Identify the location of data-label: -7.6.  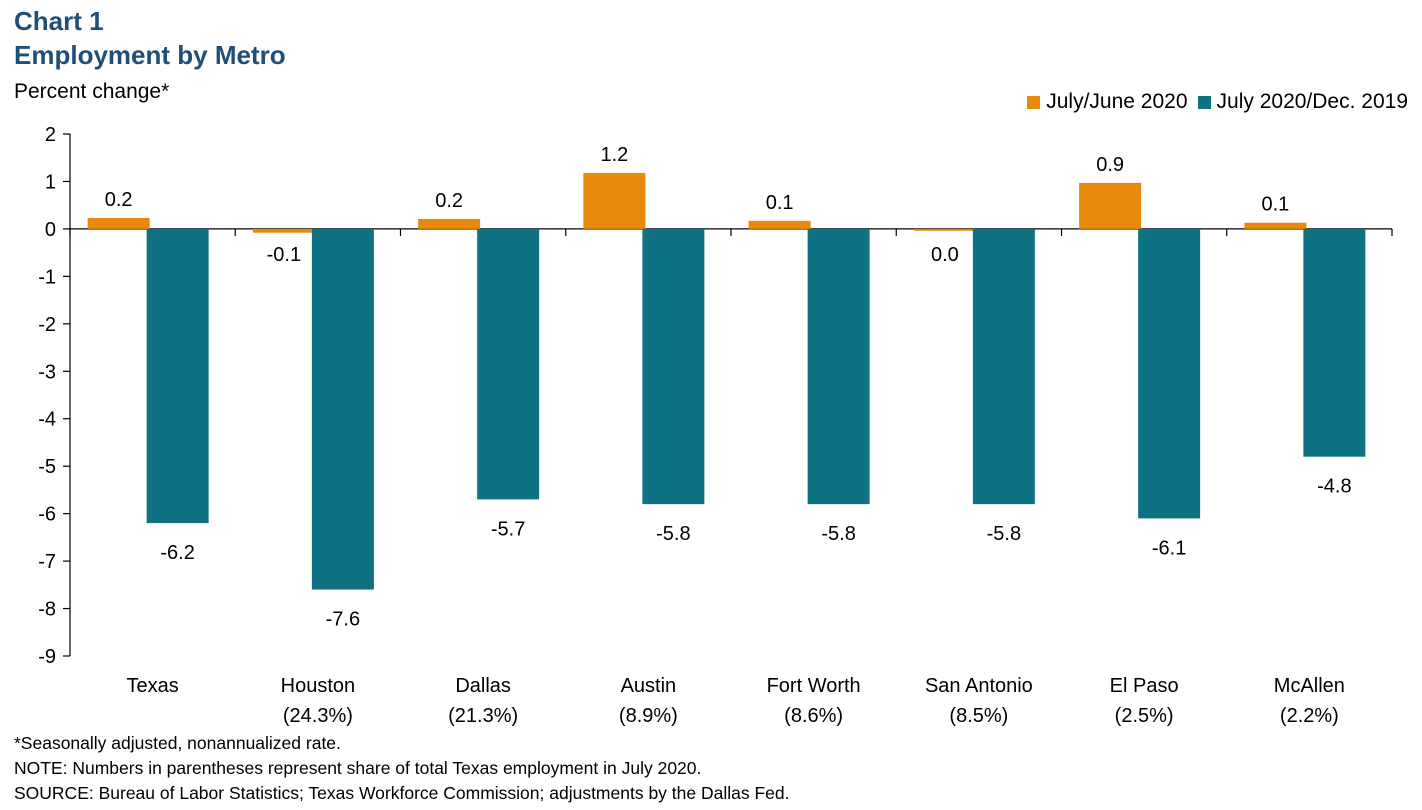
(343, 620).